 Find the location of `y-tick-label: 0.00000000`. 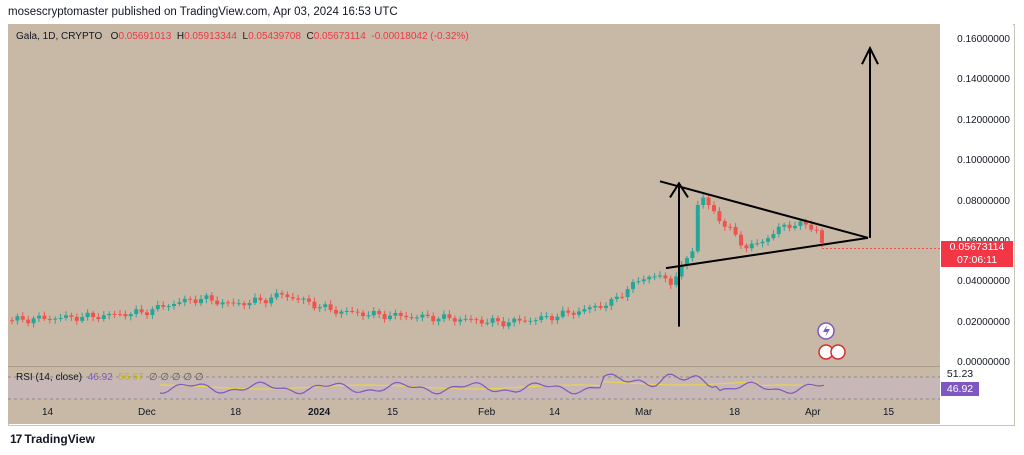

y-tick-label: 0.00000000 is located at coordinates (983, 362).